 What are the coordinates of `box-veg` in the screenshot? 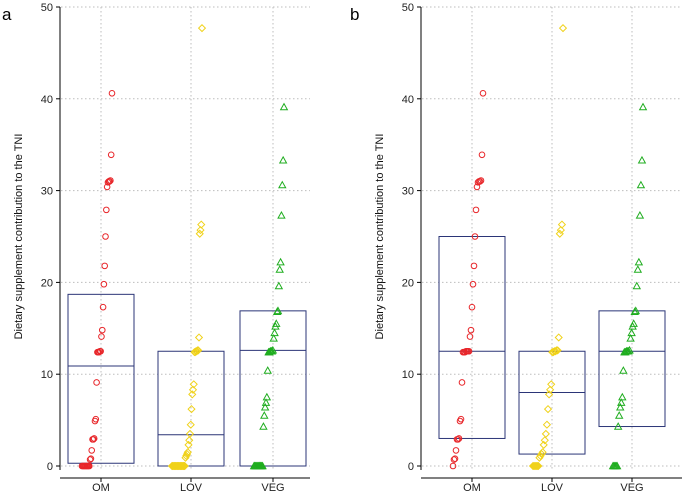 It's located at (632, 369).